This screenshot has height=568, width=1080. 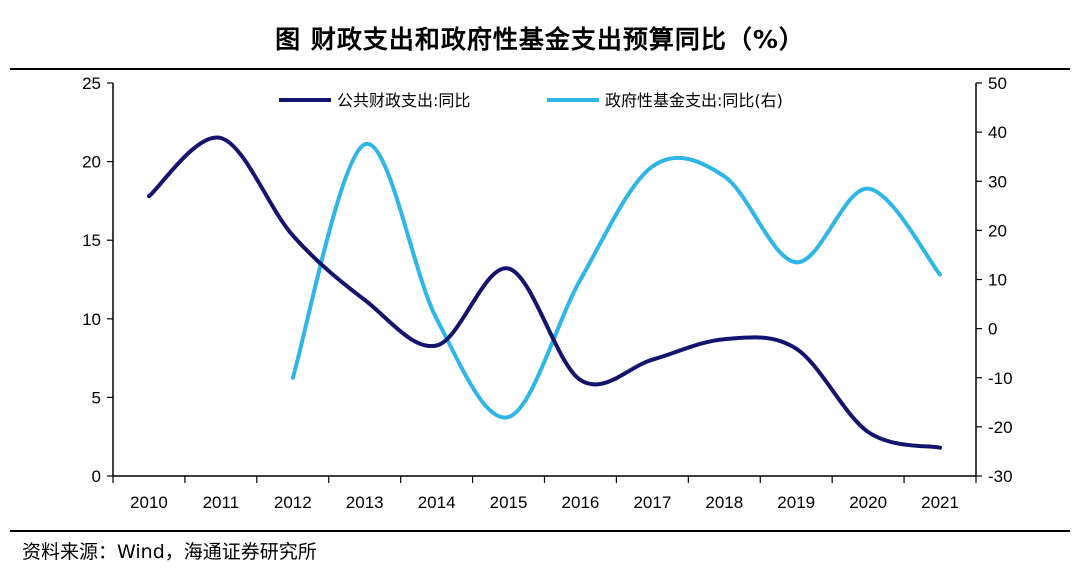 What do you see at coordinates (940, 502) in the screenshot?
I see `x-tick-label: 2021` at bounding box center [940, 502].